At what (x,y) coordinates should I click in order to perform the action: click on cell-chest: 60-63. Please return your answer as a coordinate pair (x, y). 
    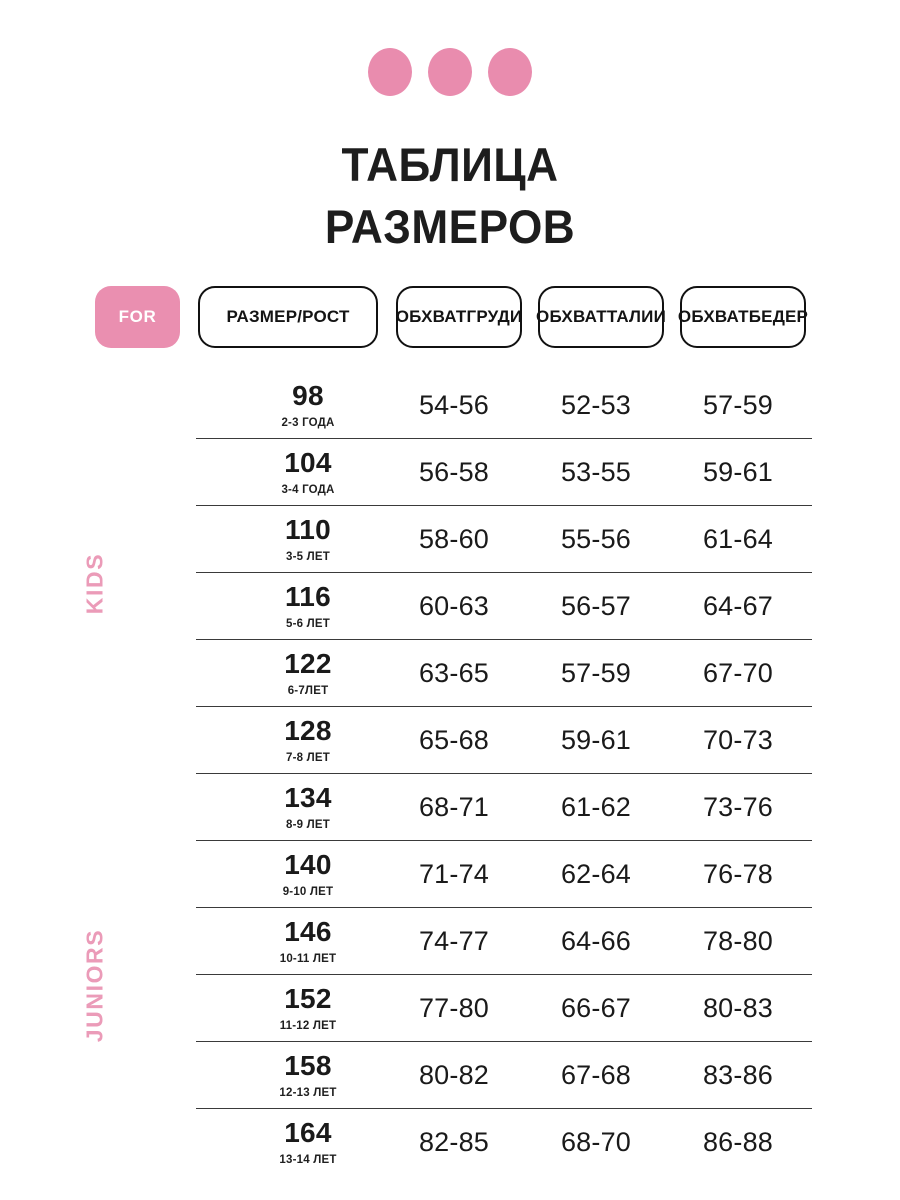
    Looking at the image, I should click on (454, 606).